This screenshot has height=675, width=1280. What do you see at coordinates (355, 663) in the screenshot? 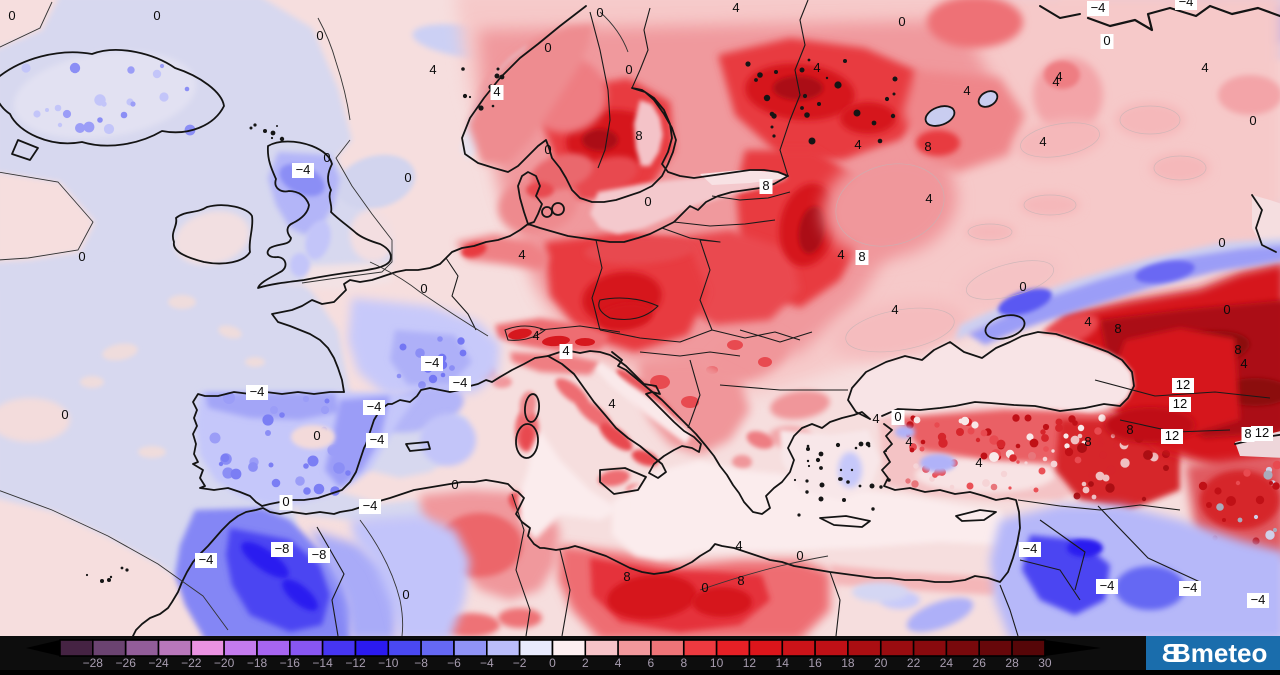
I see `svg-text: −12` at bounding box center [355, 663].